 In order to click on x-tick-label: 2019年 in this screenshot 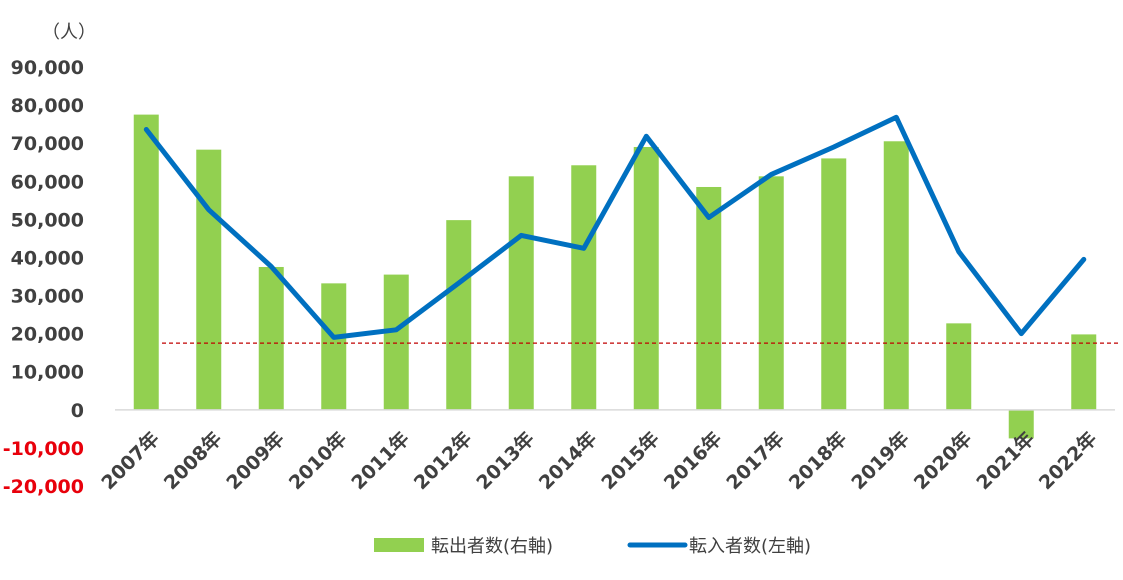, I will do `click(880, 460)`.